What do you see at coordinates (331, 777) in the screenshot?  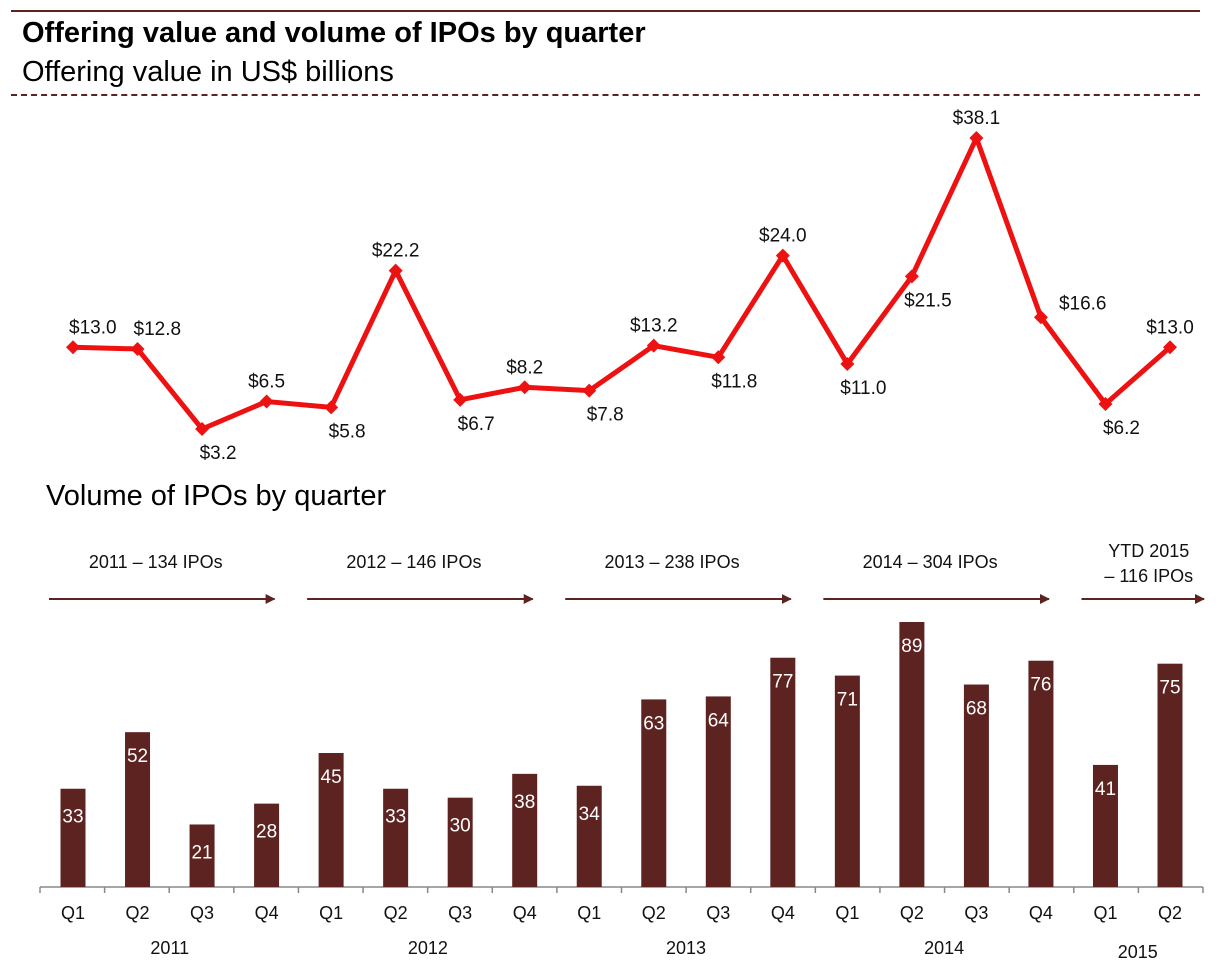 I see `bar-value-label: 45` at bounding box center [331, 777].